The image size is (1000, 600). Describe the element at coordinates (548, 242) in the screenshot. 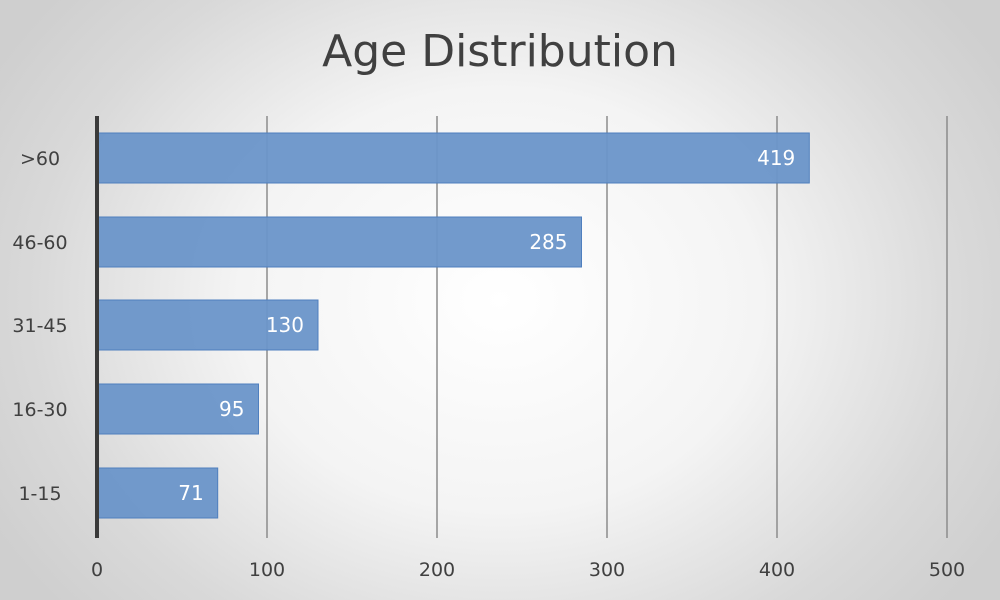

I see `data-label: 285` at that location.